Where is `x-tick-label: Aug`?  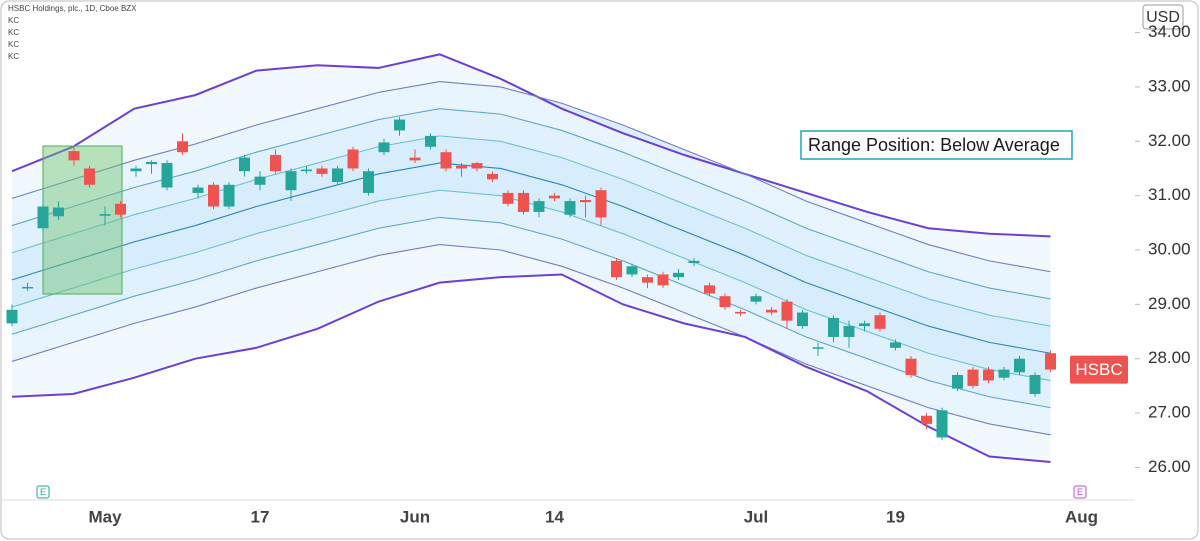 x-tick-label: Aug is located at coordinates (1081, 516).